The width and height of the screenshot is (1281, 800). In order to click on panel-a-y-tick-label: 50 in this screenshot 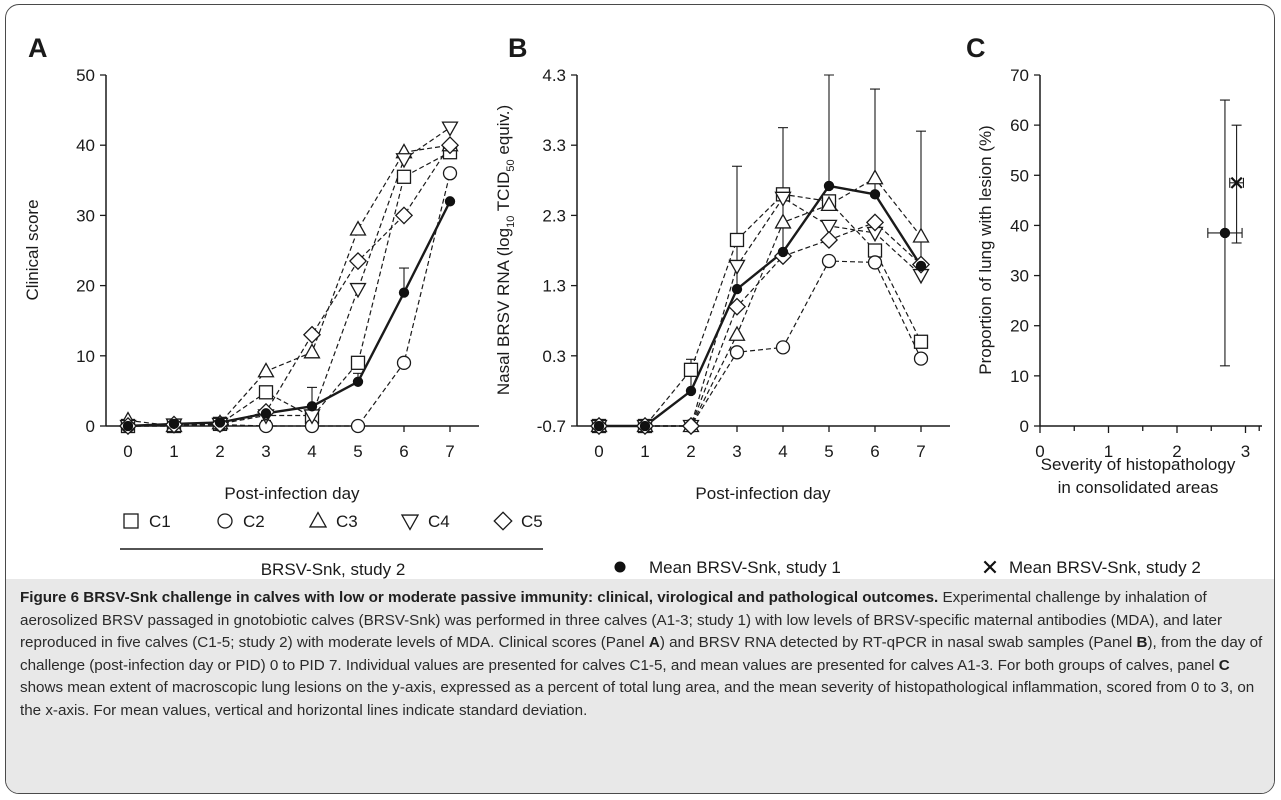, I will do `click(85, 75)`.